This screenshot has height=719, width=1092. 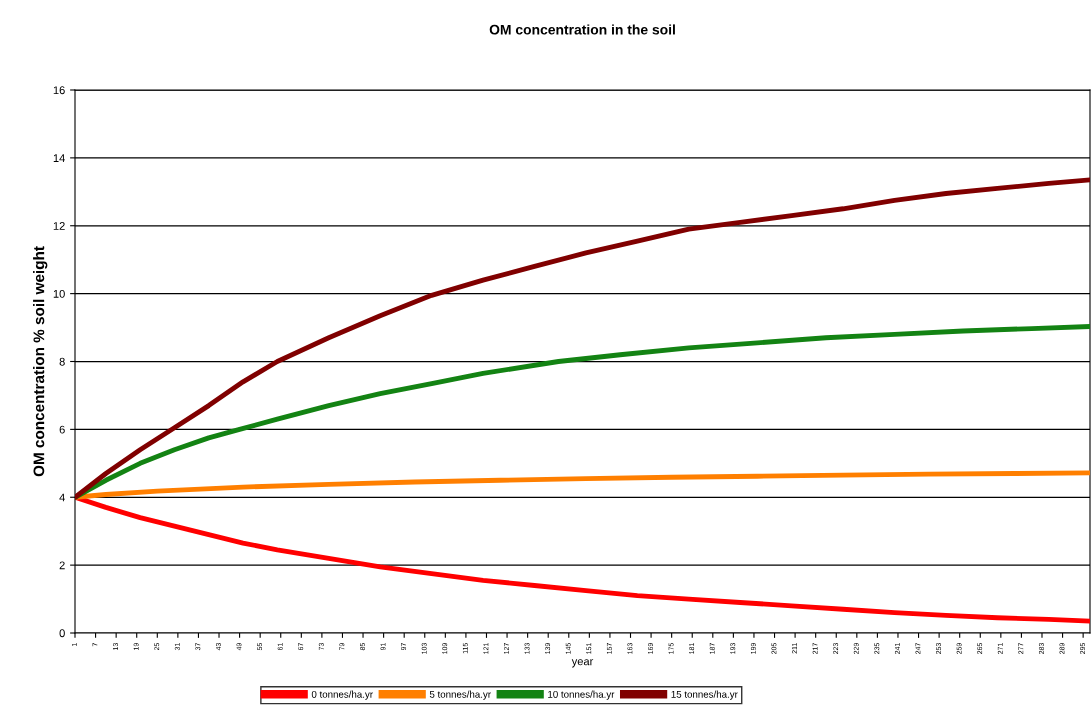 What do you see at coordinates (582, 663) in the screenshot?
I see `x-axis-title: year` at bounding box center [582, 663].